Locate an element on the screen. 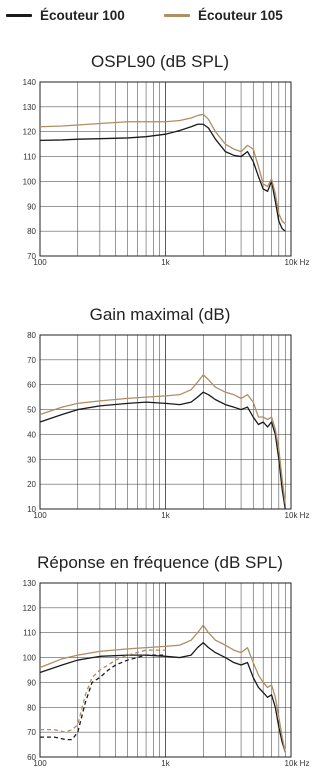 This screenshot has width=320, height=778. chart-title-gain-maximal: Gain maximal (dB) is located at coordinates (160, 314).